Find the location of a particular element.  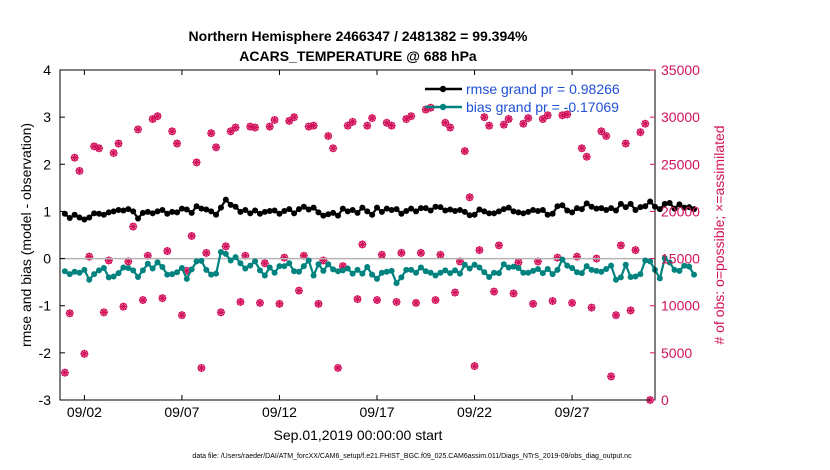

left-tick-label: 3 is located at coordinates (47, 117).